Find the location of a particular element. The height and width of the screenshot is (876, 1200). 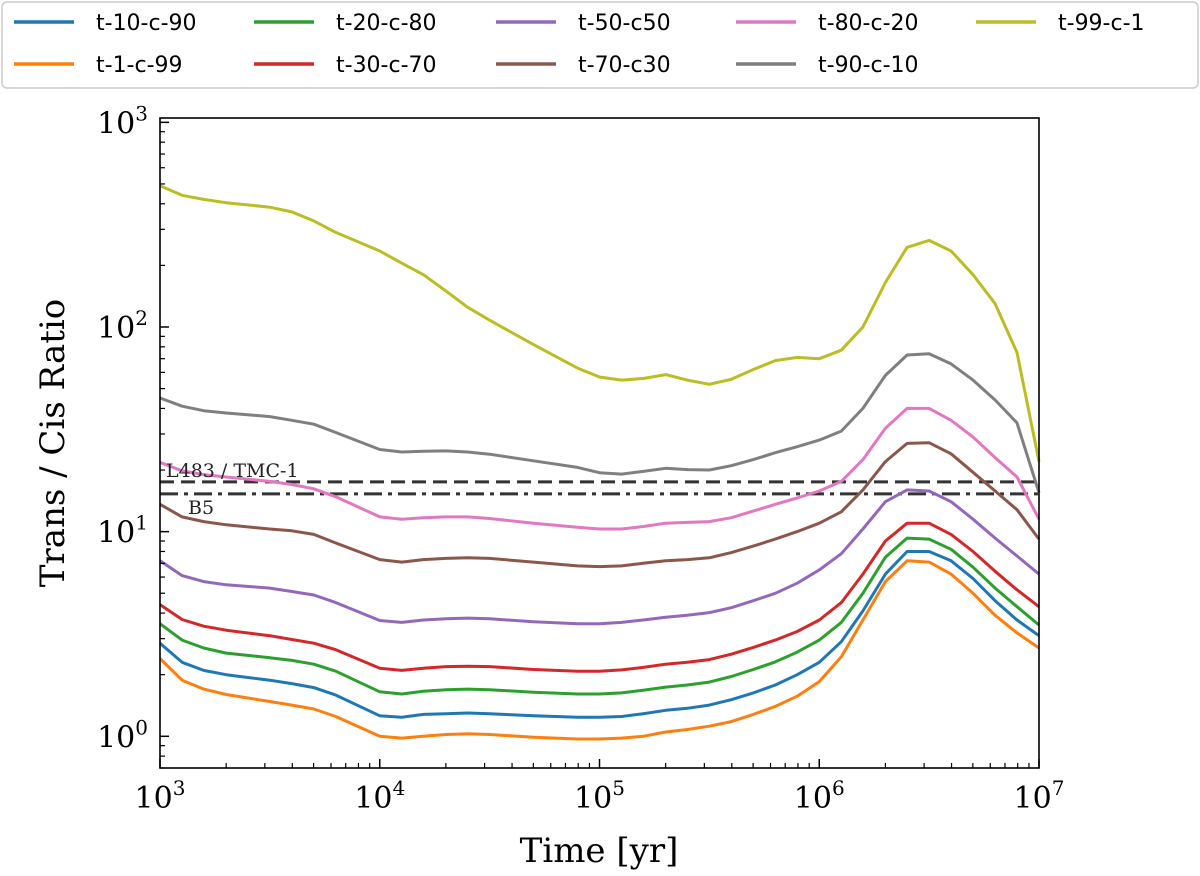

legend-label-t-1-c-99: t-1-c-99 is located at coordinates (139, 65).